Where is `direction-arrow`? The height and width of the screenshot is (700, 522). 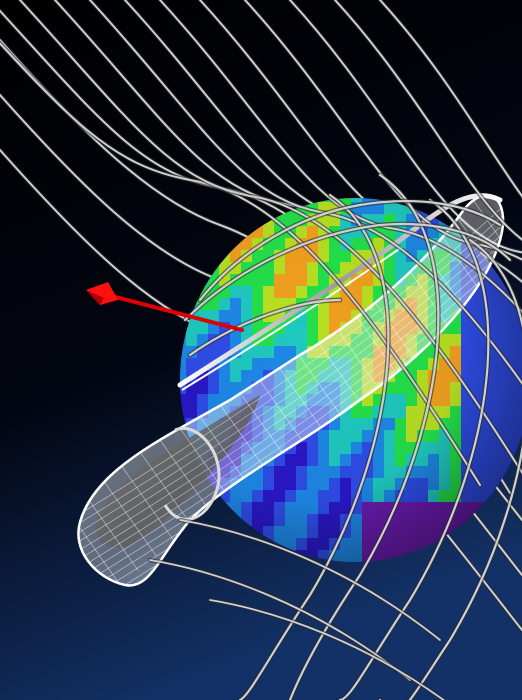 direction-arrow is located at coordinates (165, 307).